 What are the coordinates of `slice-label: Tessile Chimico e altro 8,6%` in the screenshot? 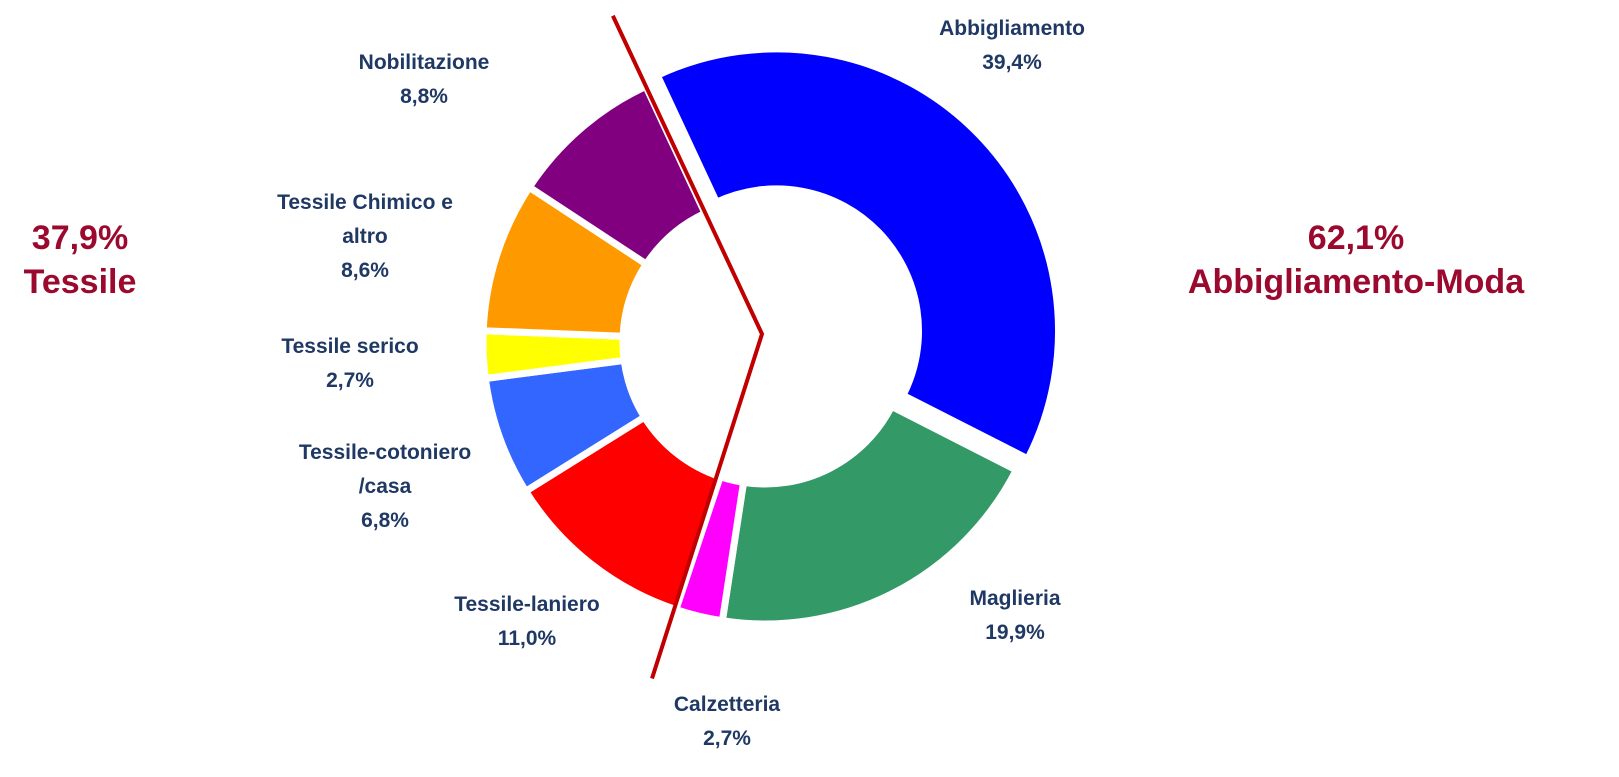 It's located at (365, 237).